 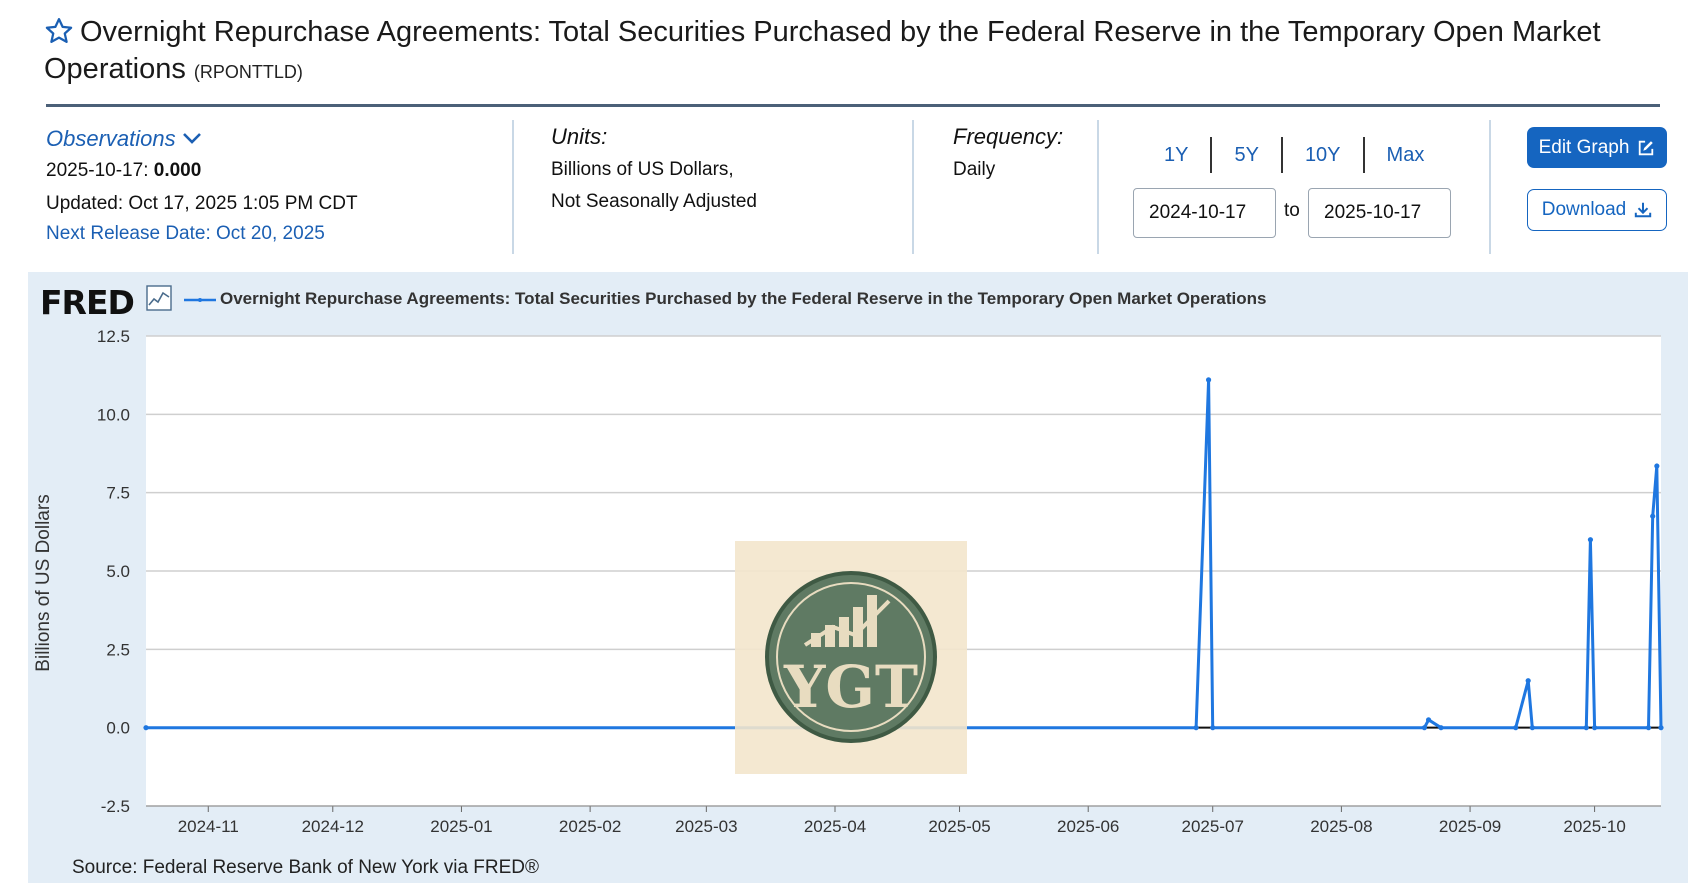 What do you see at coordinates (1379, 213) in the screenshot?
I see `end-date-input: 2025-10-17` at bounding box center [1379, 213].